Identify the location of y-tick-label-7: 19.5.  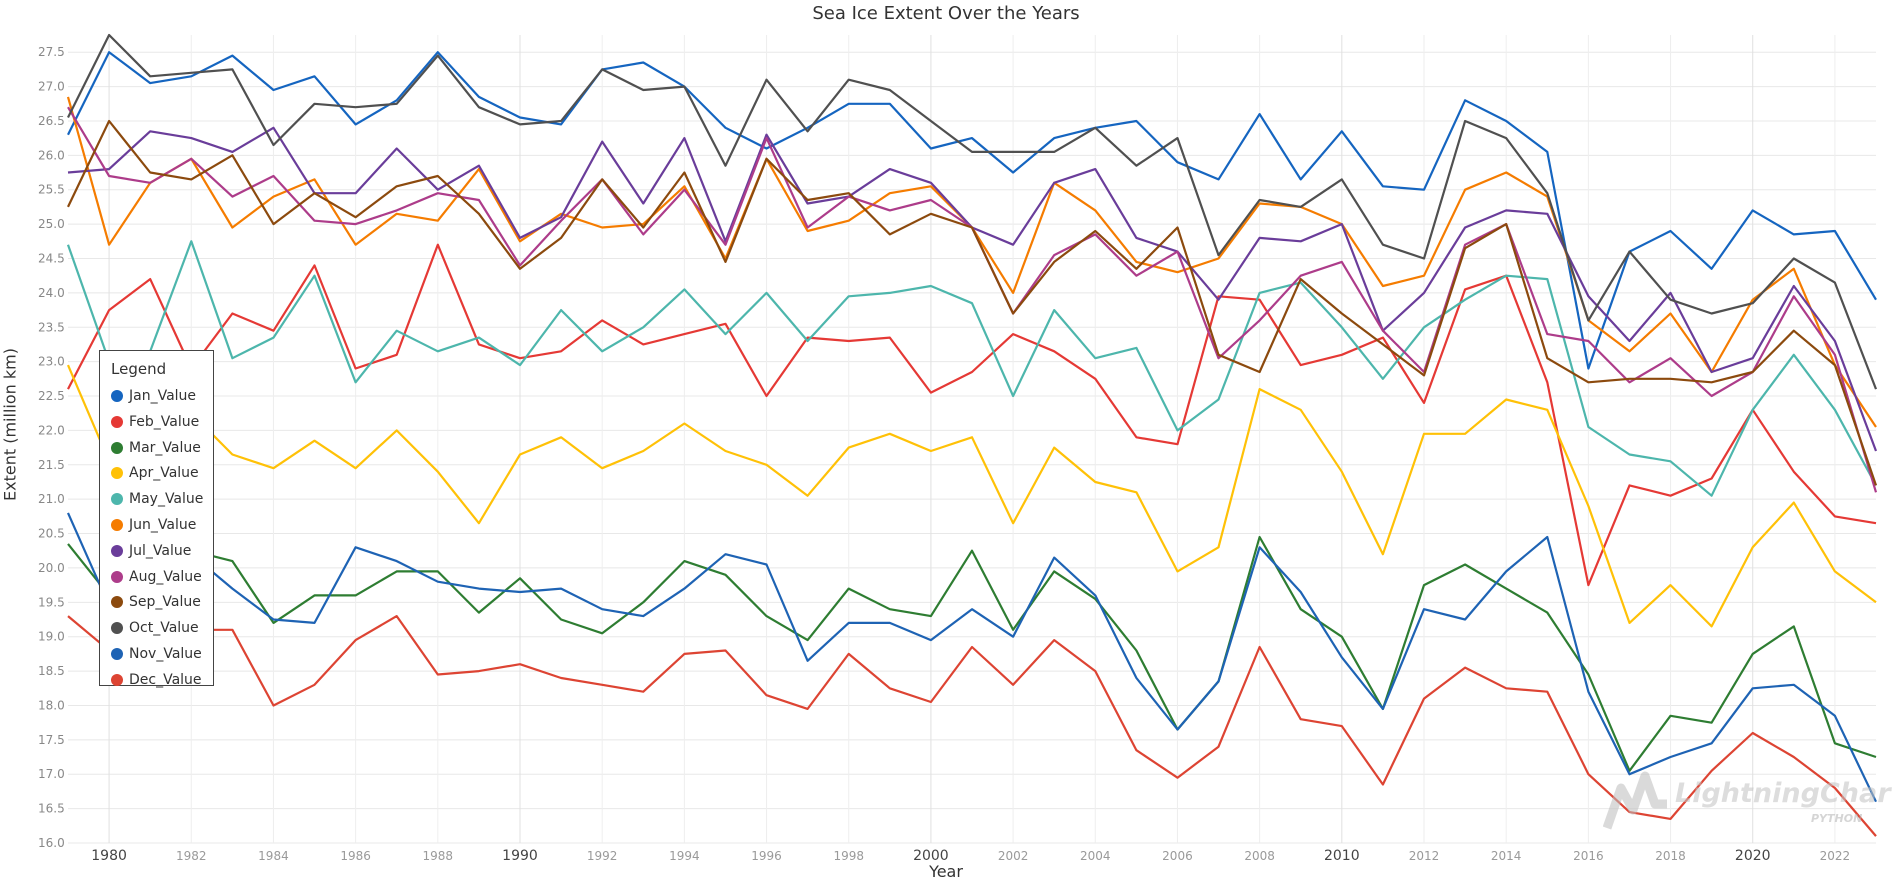
(51, 602).